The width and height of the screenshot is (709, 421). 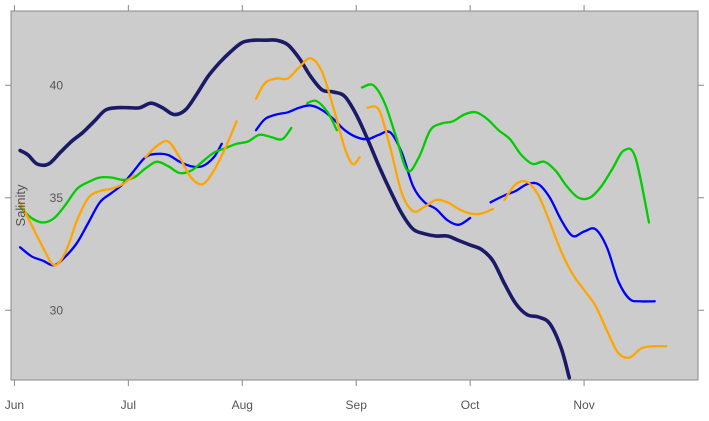 I want to click on x-tick-label: Sep, so click(x=357, y=405).